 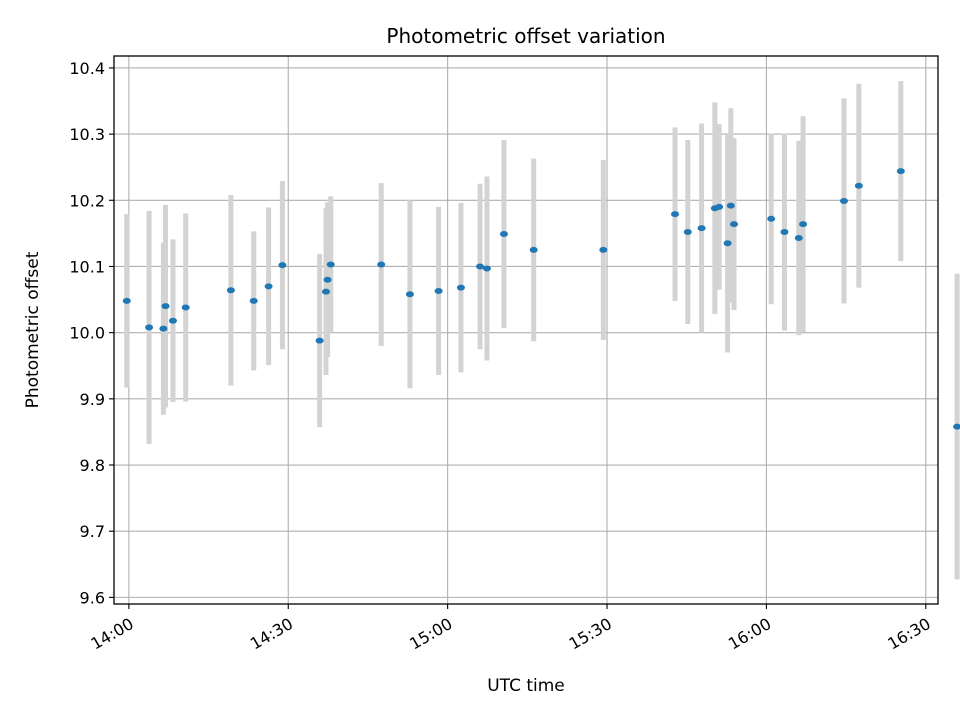 What do you see at coordinates (92, 531) in the screenshot?
I see `y-tick-label: 9.7` at bounding box center [92, 531].